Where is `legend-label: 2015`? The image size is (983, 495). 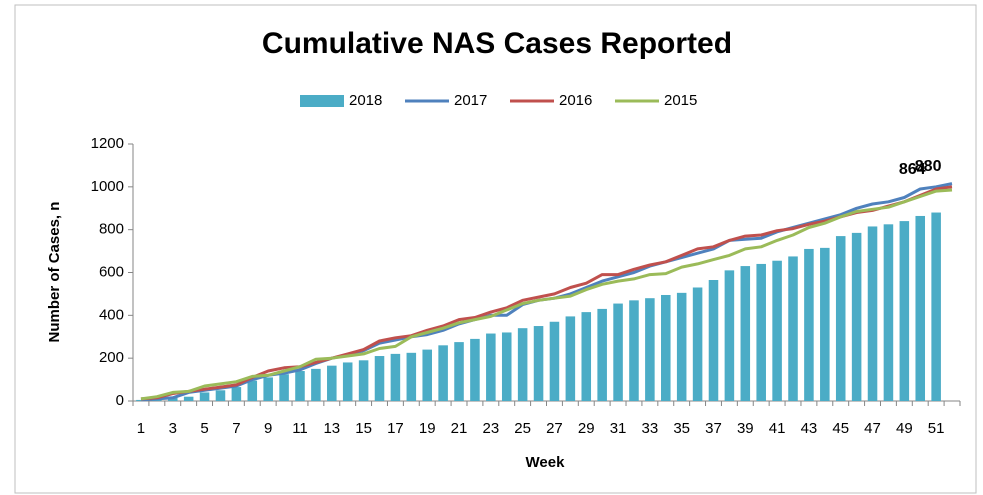
legend-label: 2015 is located at coordinates (680, 100).